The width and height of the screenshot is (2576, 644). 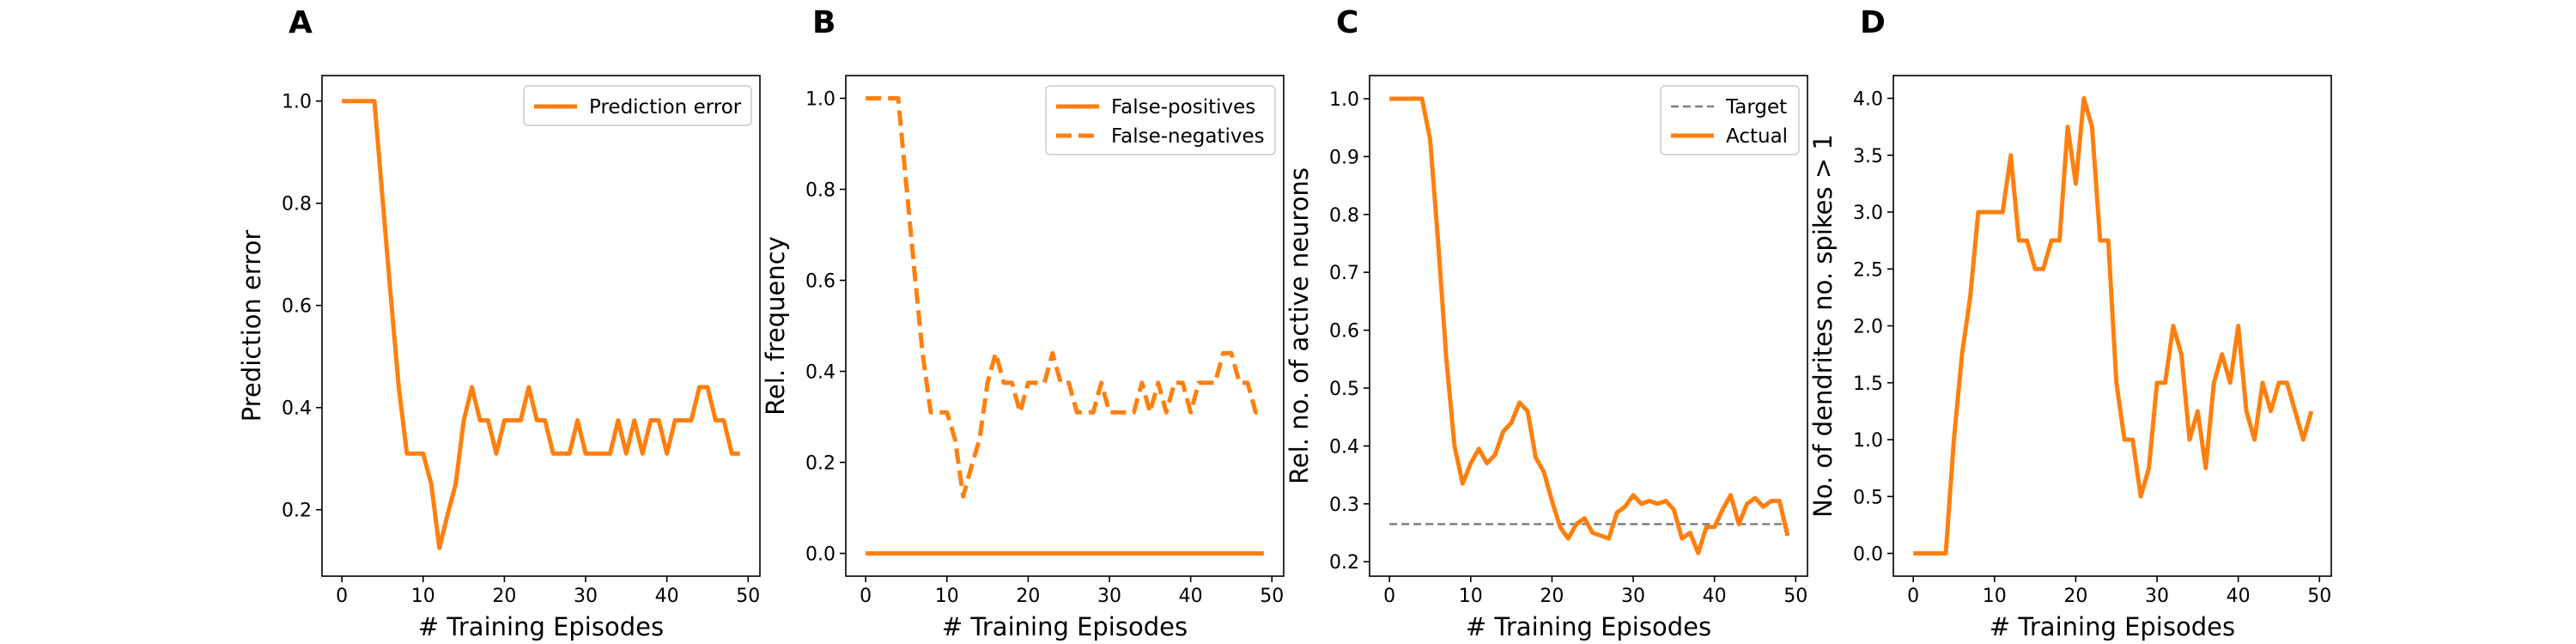 What do you see at coordinates (1868, 270) in the screenshot?
I see `y-tick-label: 2.5` at bounding box center [1868, 270].